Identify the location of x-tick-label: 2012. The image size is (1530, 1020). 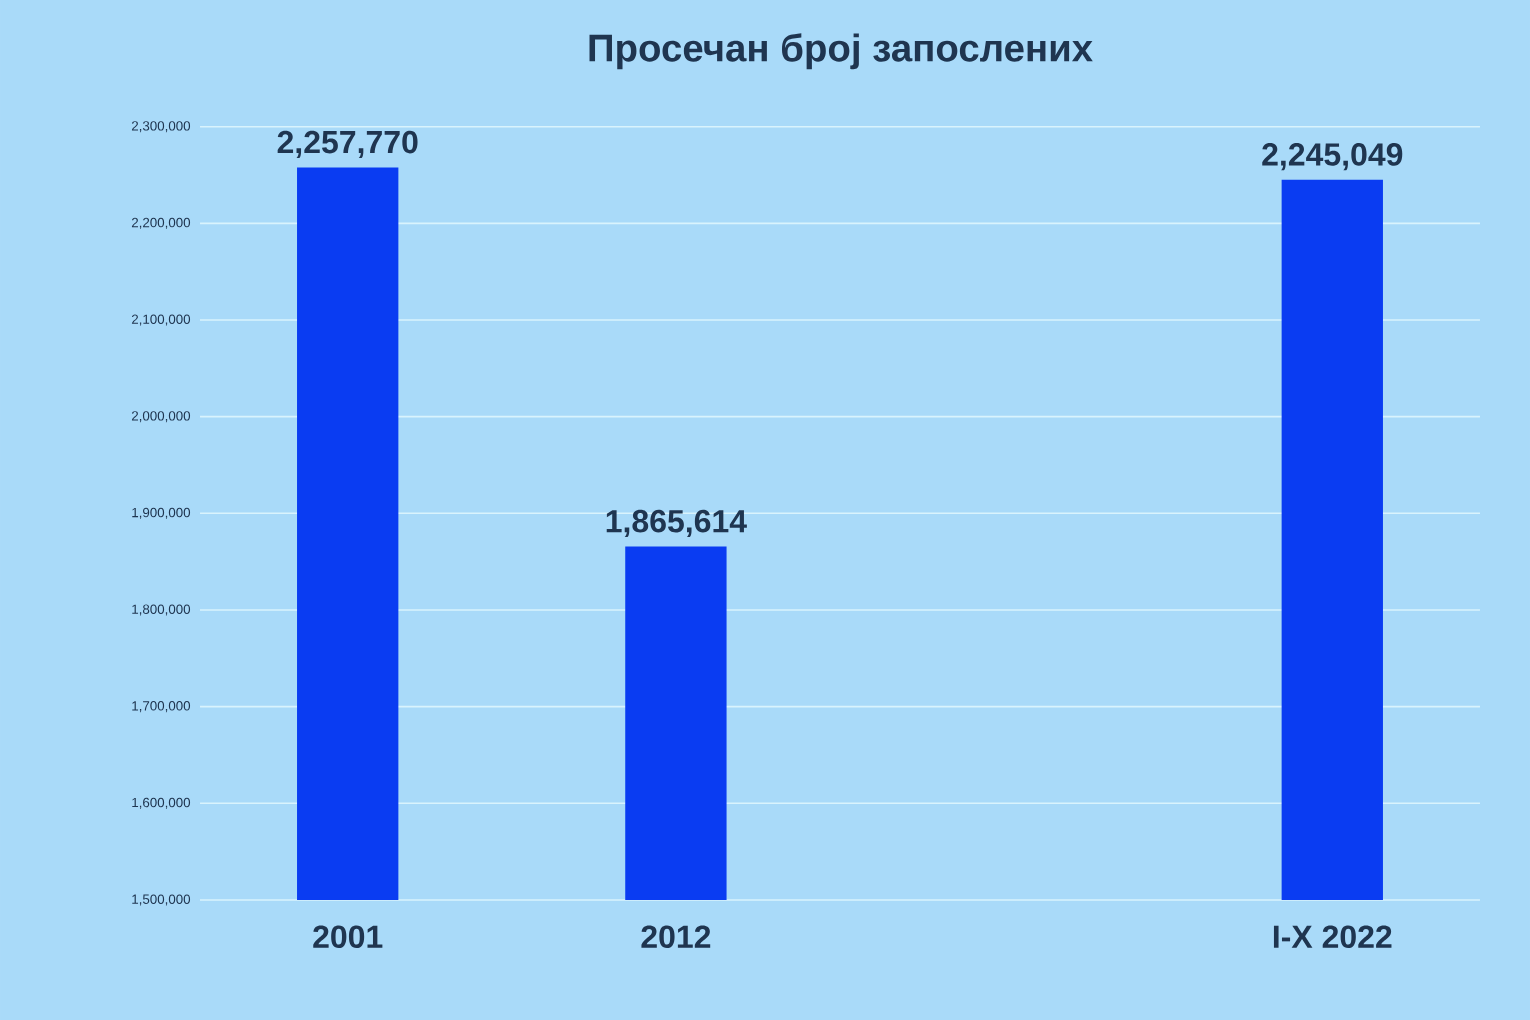
(676, 937).